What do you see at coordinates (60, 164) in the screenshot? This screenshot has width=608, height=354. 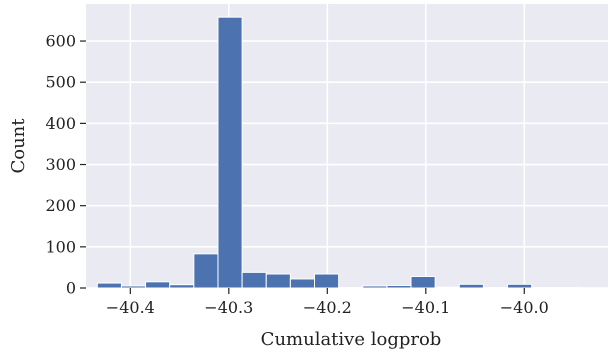 I see `y-tick-label: 300` at bounding box center [60, 164].